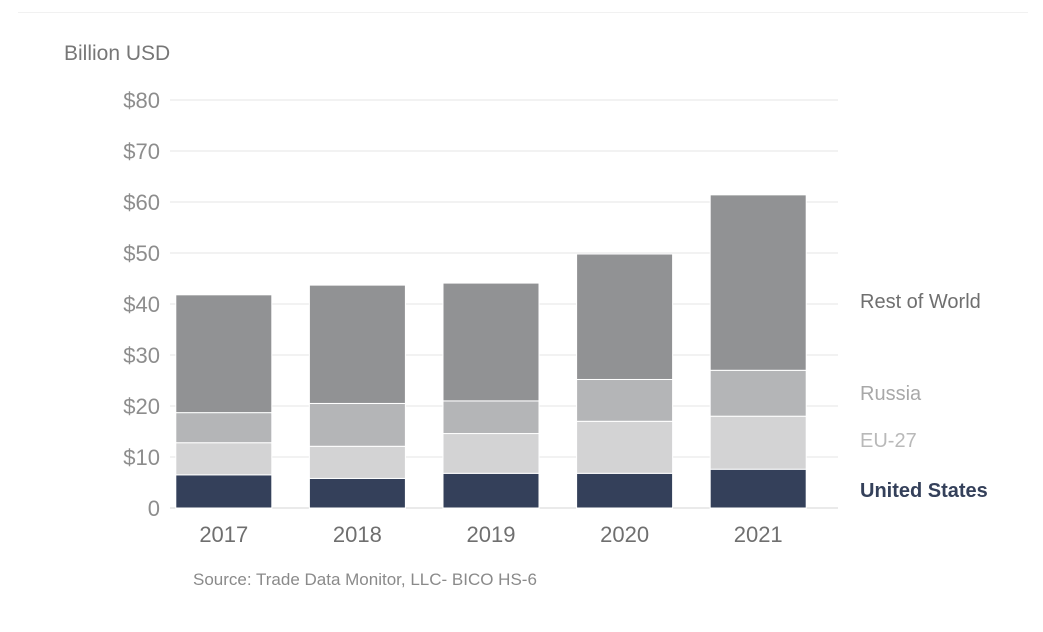 Image resolution: width=1043 pixels, height=632 pixels. I want to click on y-tick-label: $70, so click(141, 151).